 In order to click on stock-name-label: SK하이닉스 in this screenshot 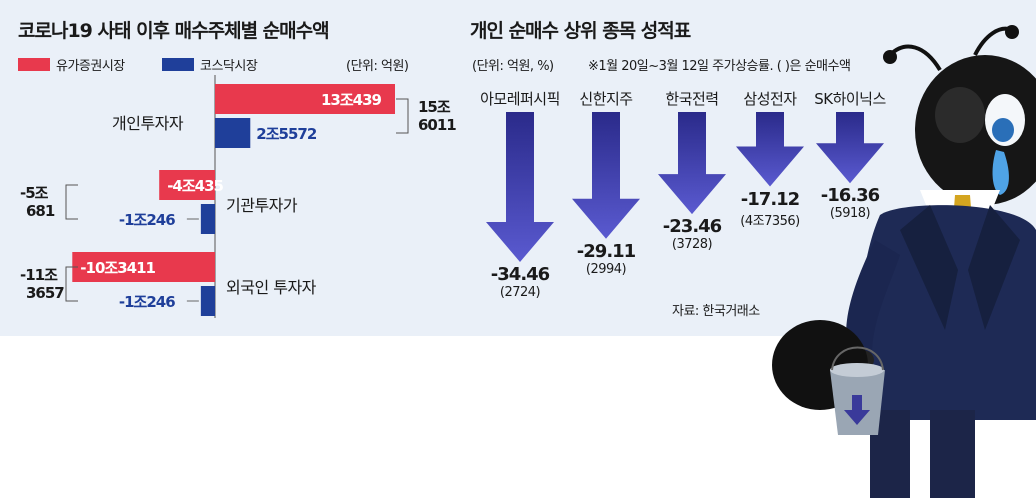, I will do `click(850, 99)`.